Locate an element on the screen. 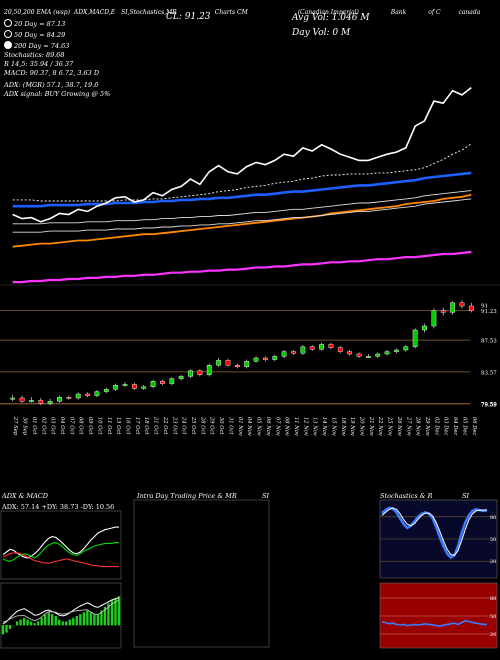  mr-line is located at coordinates (434, 623).